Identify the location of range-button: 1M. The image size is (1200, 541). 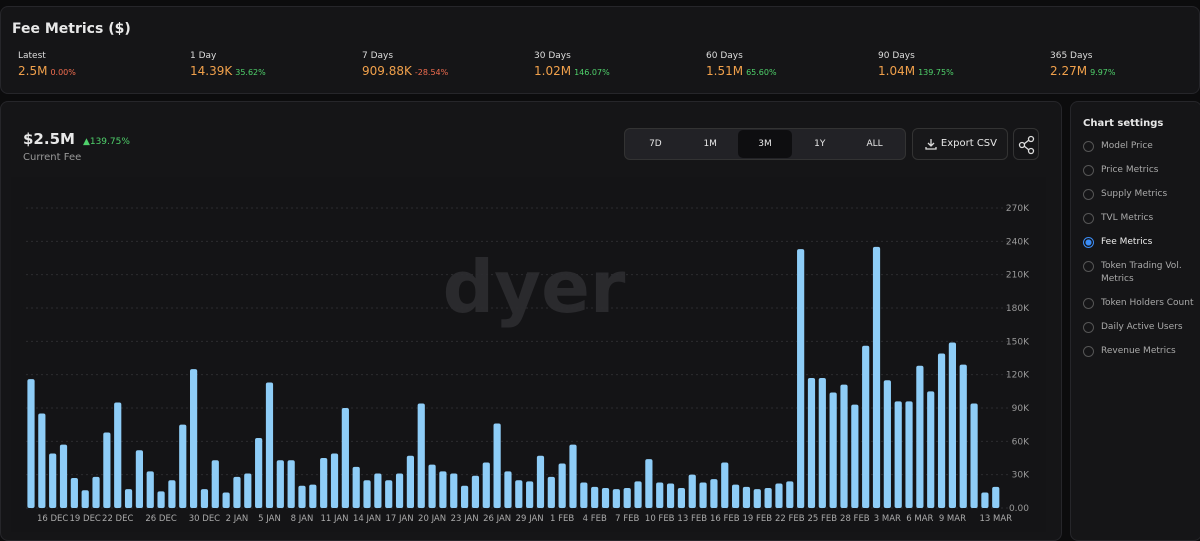
(710, 144).